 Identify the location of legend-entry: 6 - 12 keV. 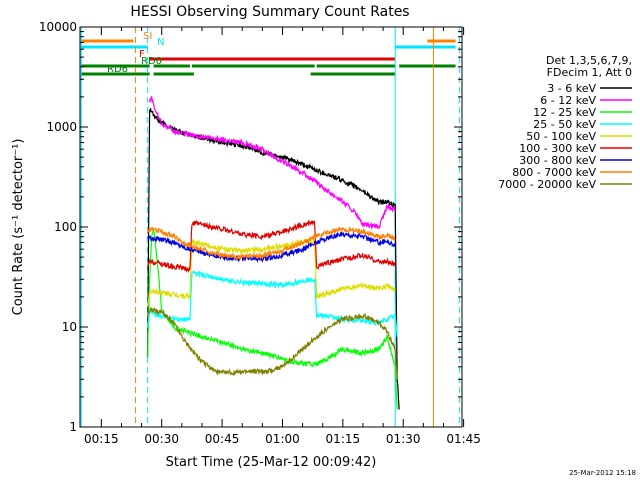
(568, 100).